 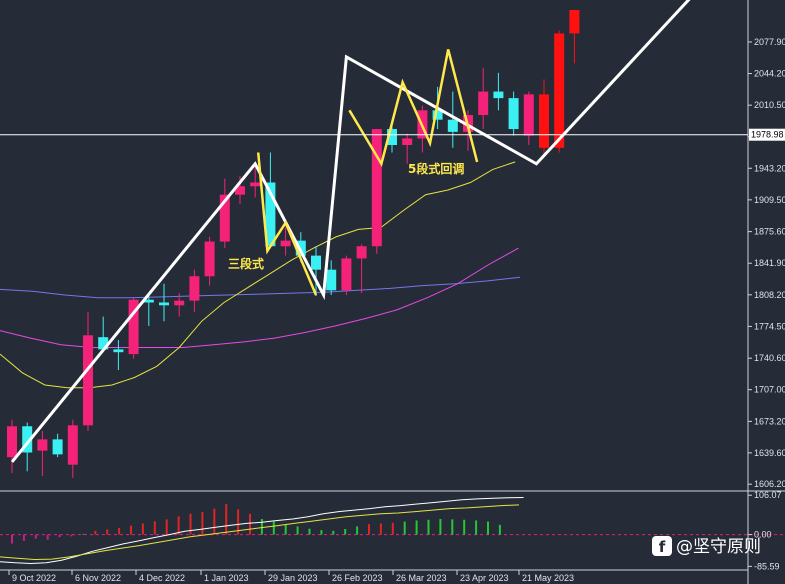 I want to click on price-tick-label: 1875.60, so click(x=769, y=232).